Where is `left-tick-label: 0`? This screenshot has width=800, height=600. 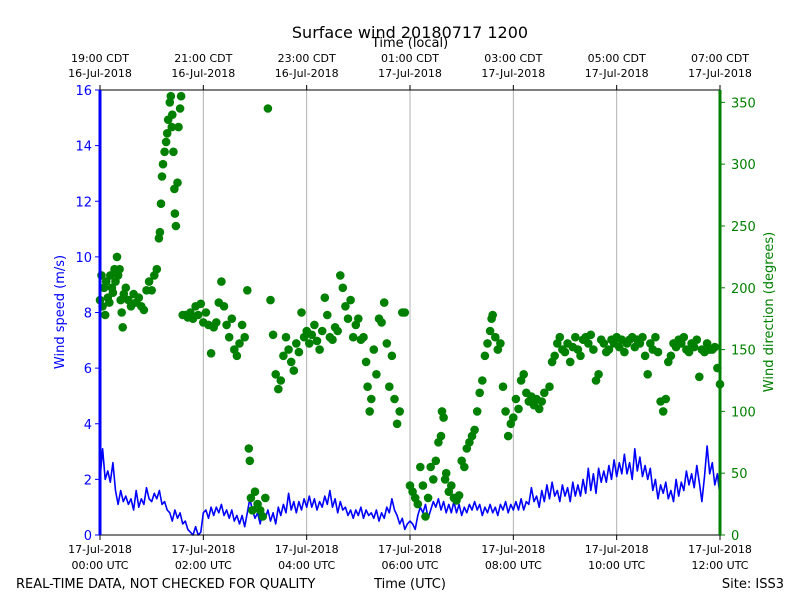
left-tick-label: 0 is located at coordinates (88, 536).